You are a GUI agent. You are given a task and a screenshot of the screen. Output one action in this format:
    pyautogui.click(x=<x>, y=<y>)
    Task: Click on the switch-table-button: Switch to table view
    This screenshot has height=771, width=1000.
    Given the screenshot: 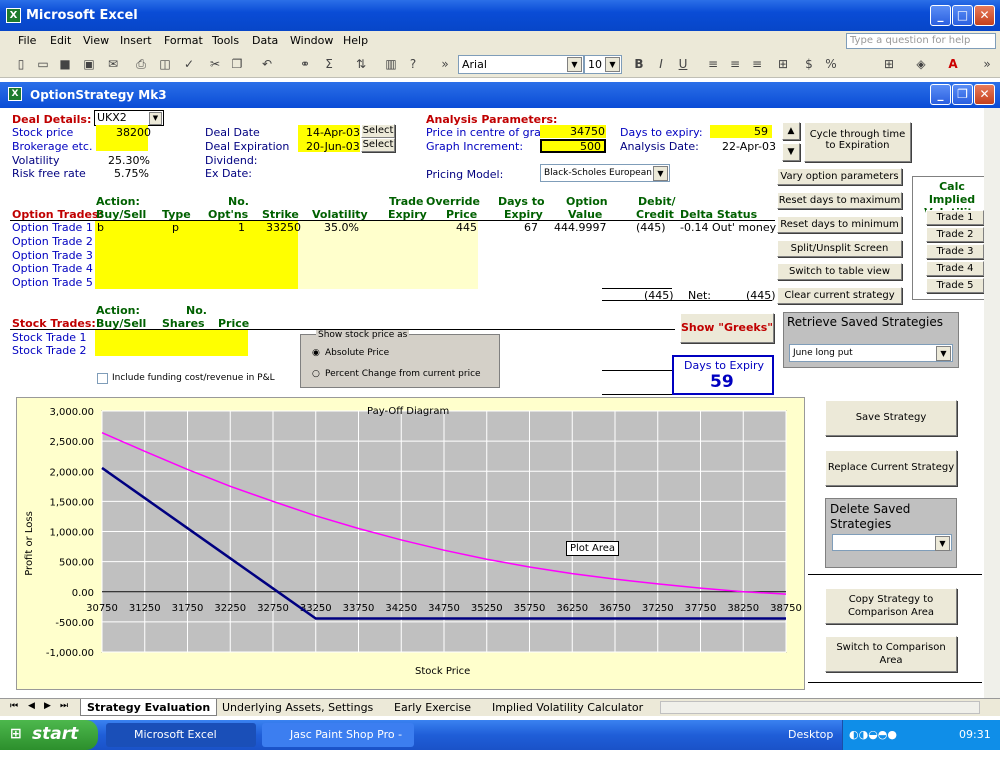 What is the action you would take?
    pyautogui.click(x=839, y=271)
    